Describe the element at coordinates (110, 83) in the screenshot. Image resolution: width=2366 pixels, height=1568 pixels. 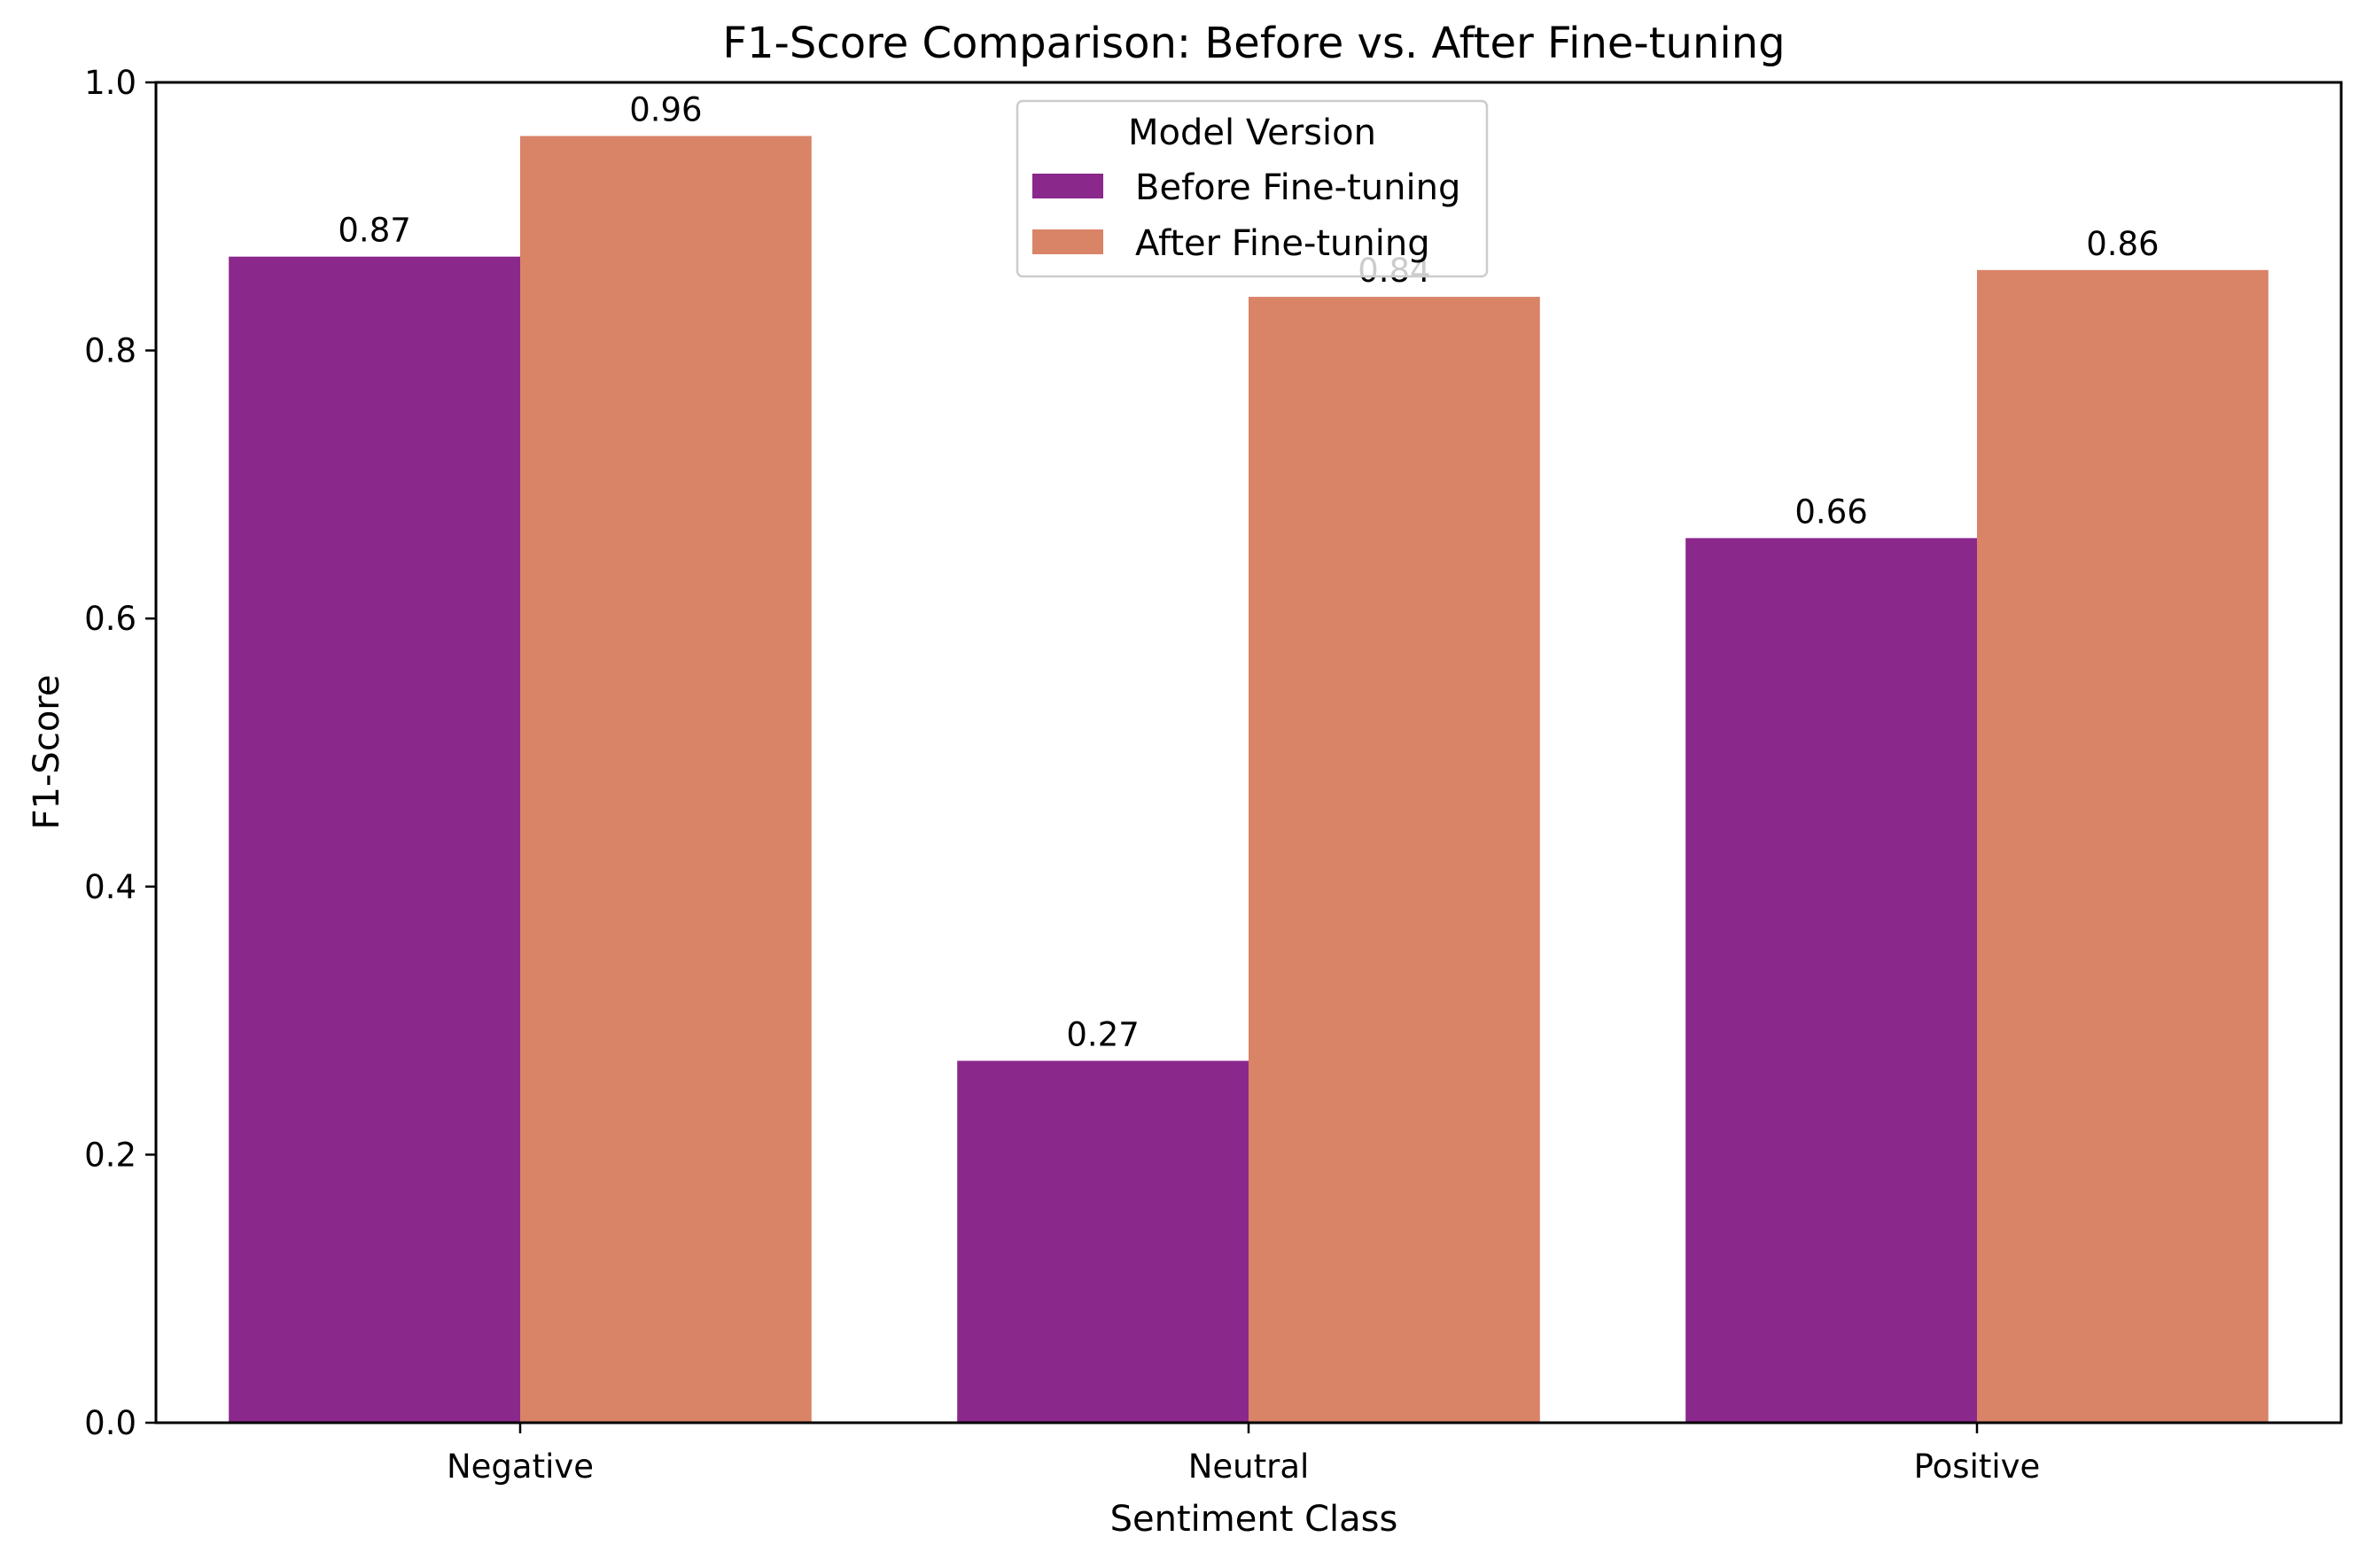
I see `y-tick-label-5: 1.0` at that location.